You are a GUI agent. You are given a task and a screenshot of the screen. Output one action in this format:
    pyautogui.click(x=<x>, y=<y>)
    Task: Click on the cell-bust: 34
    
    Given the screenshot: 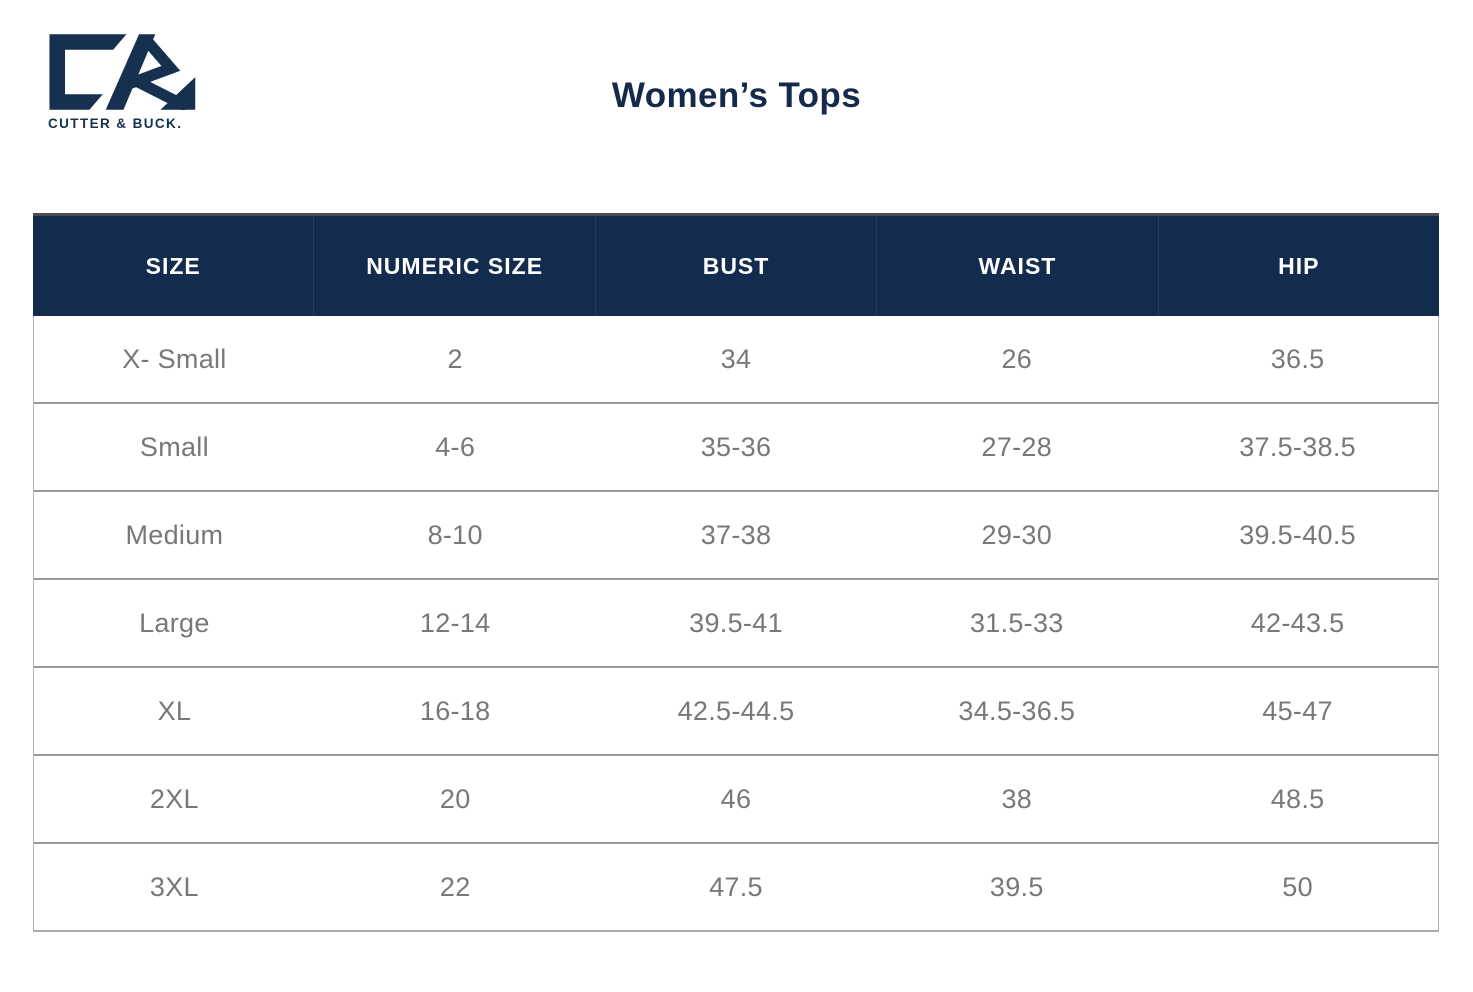 What is the action you would take?
    pyautogui.click(x=736, y=358)
    